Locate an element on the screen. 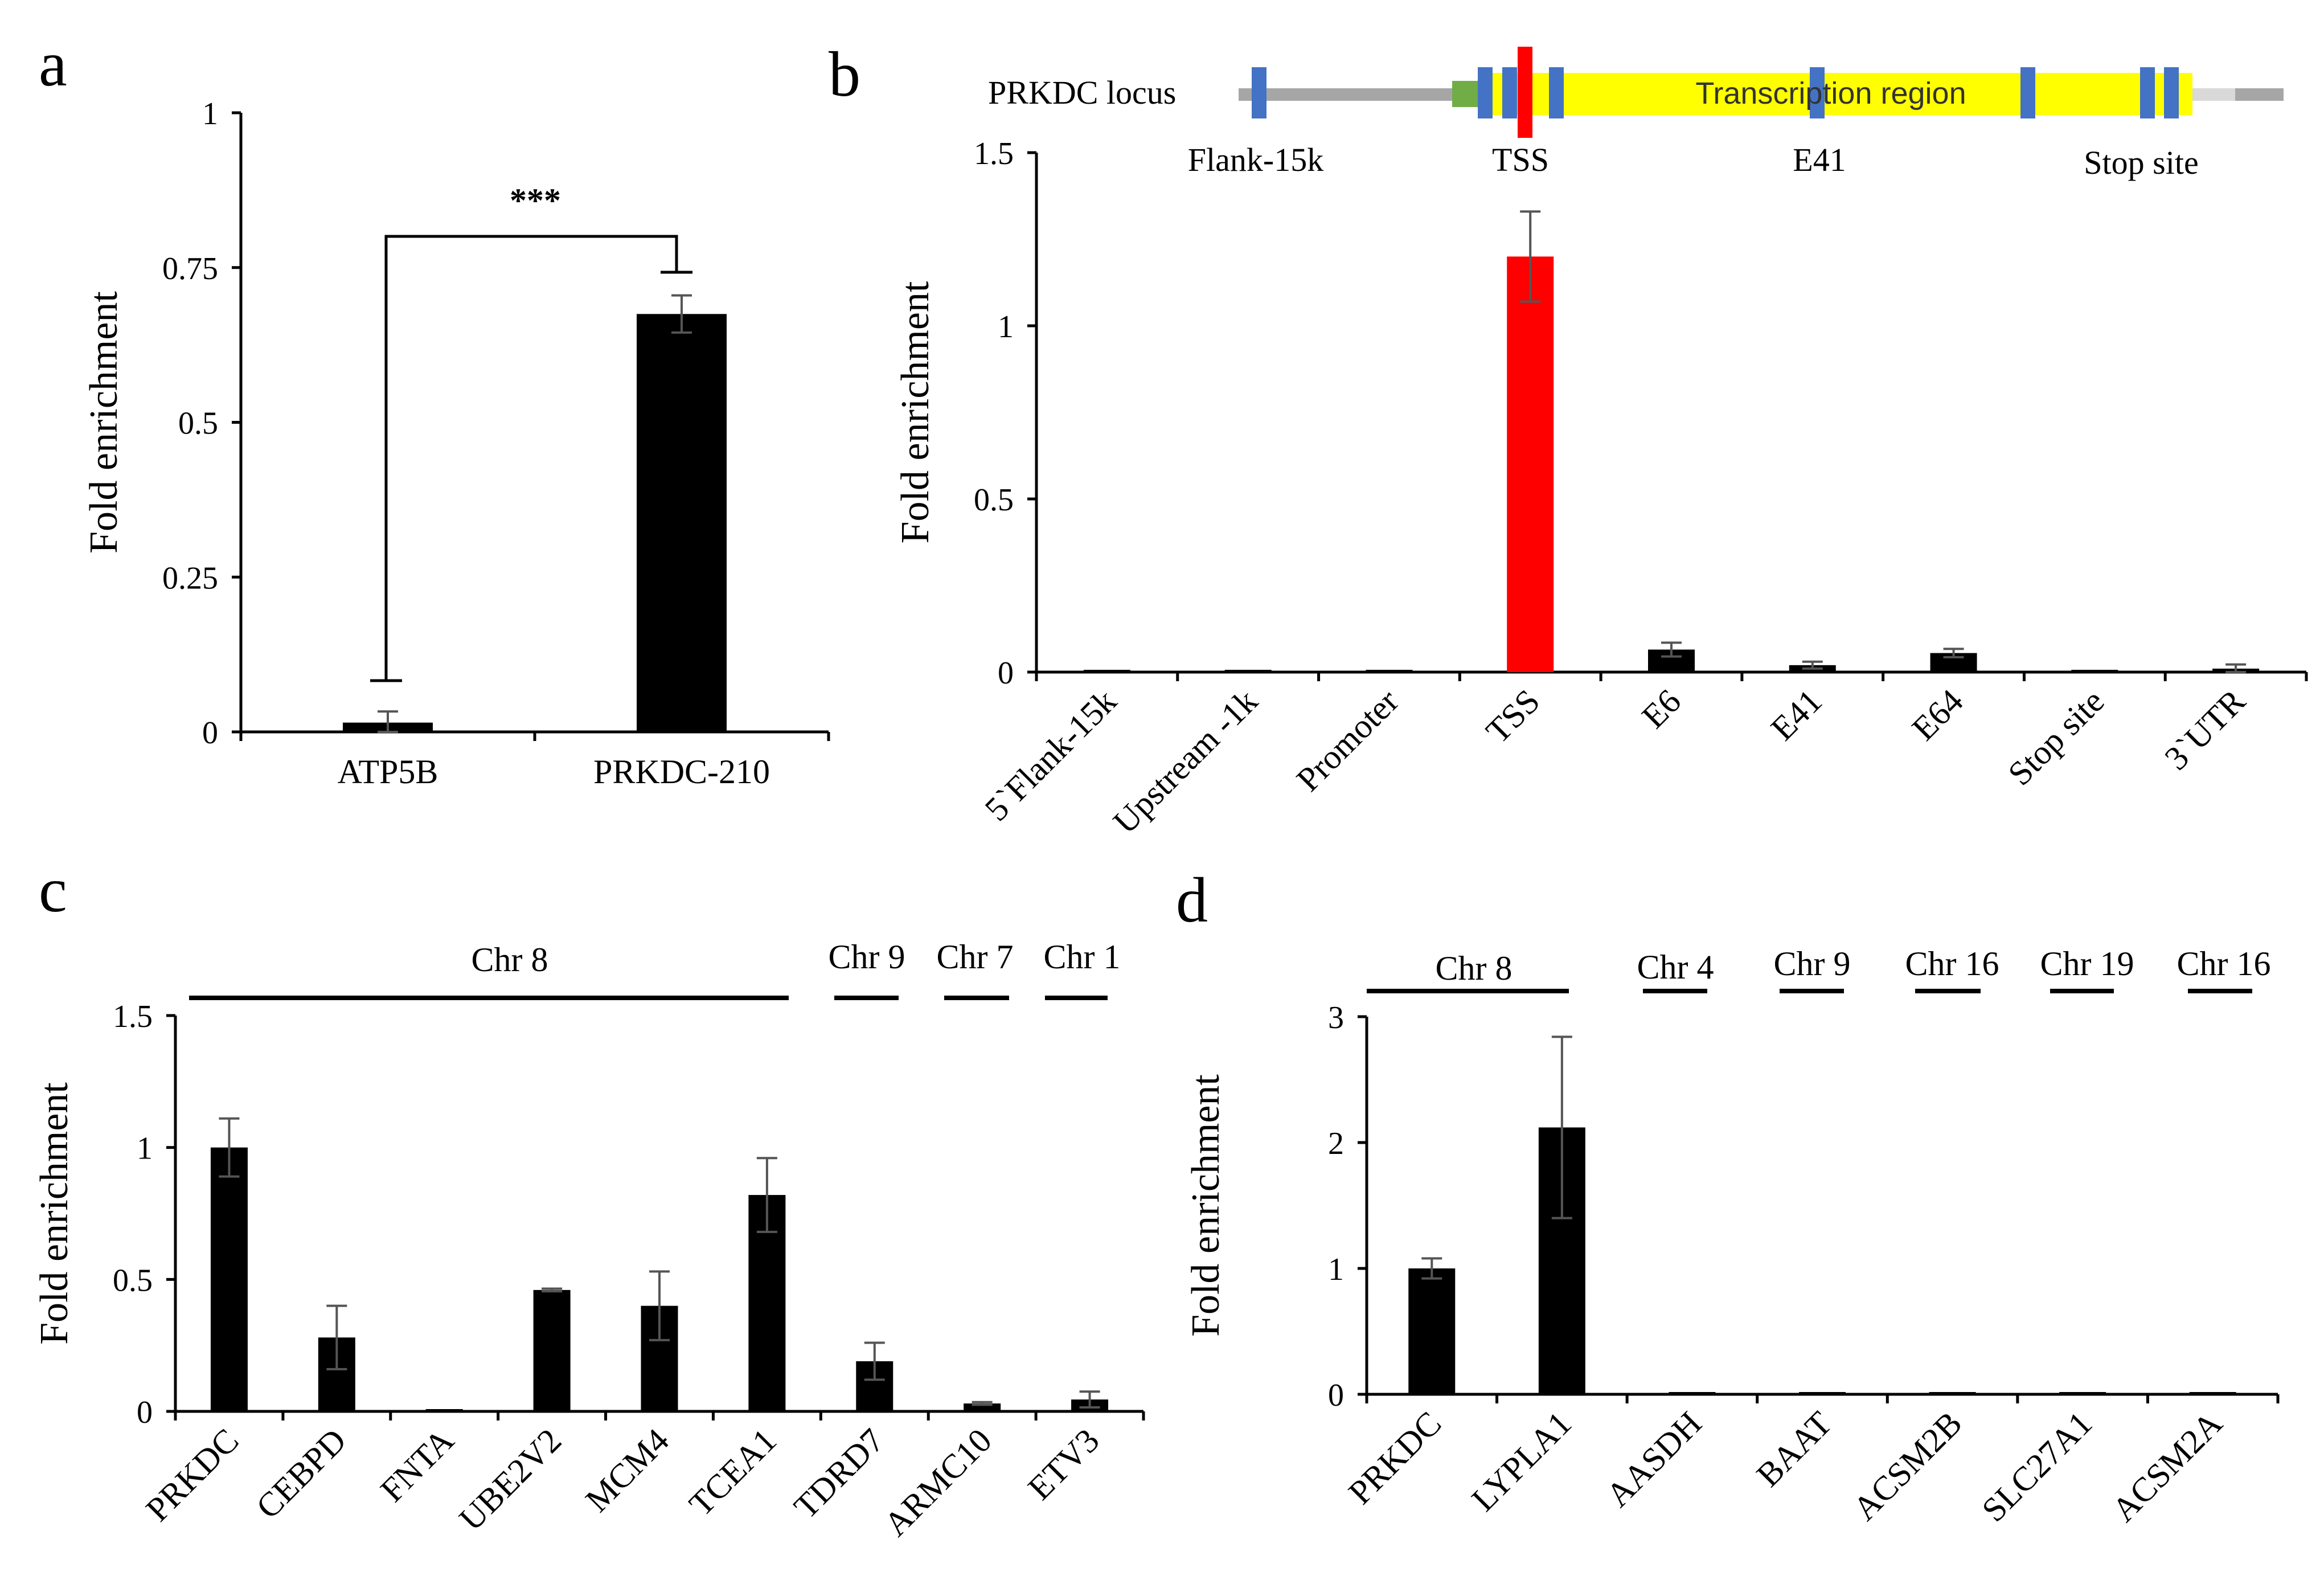  bar-aasdh is located at coordinates (1693, 1393).